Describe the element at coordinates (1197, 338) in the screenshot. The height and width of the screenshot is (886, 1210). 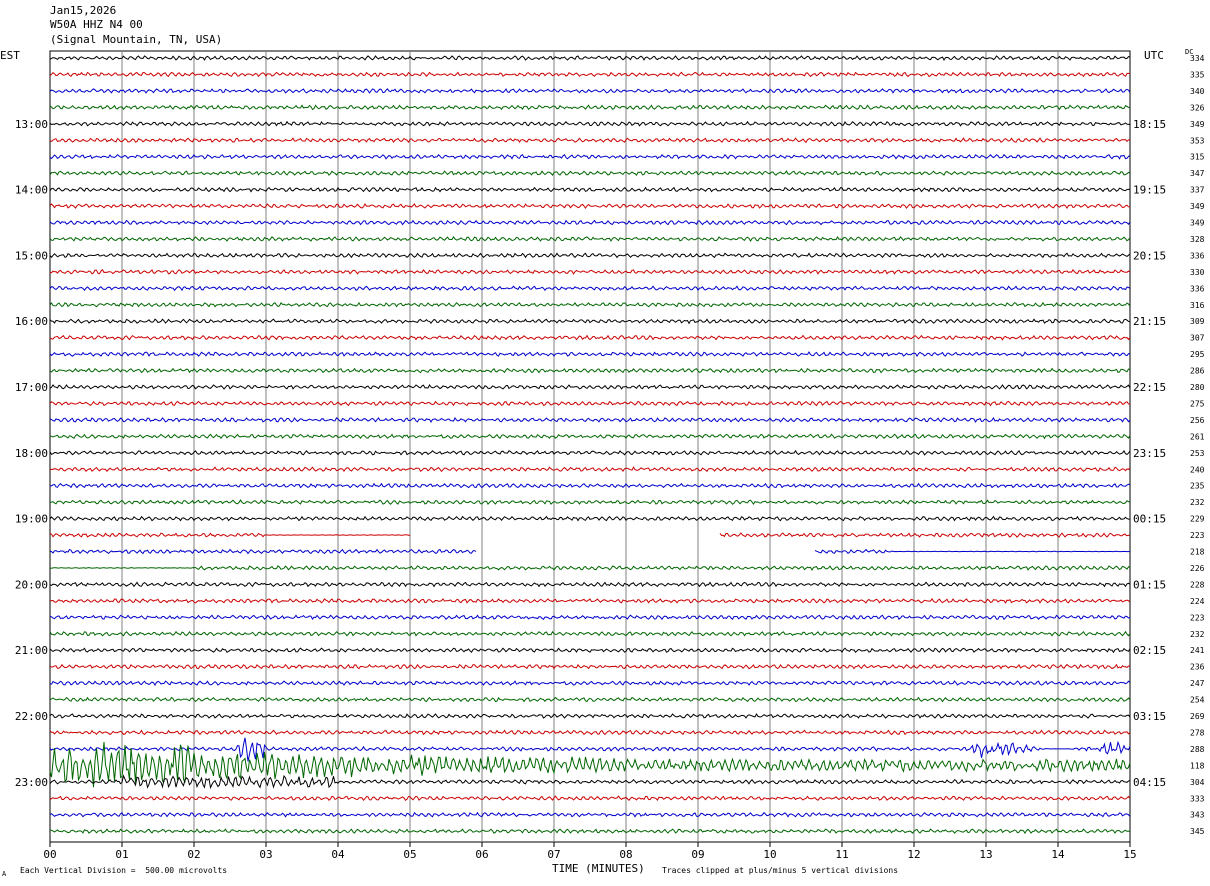
I see `dc-offset-label: 307` at that location.